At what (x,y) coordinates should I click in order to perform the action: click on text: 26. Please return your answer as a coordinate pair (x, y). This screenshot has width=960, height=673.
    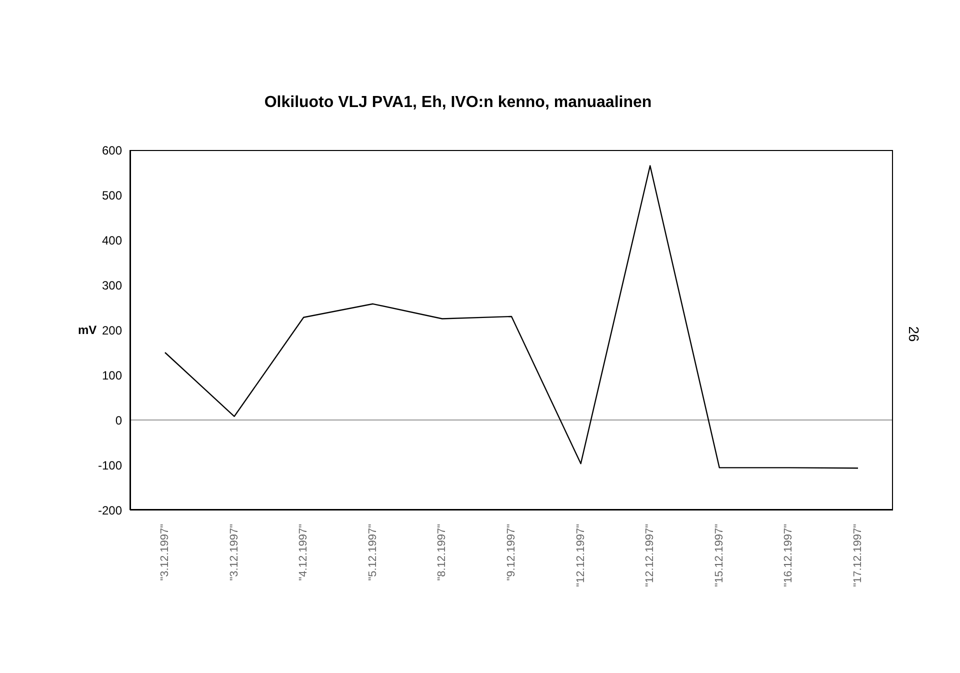
    Looking at the image, I should click on (914, 334).